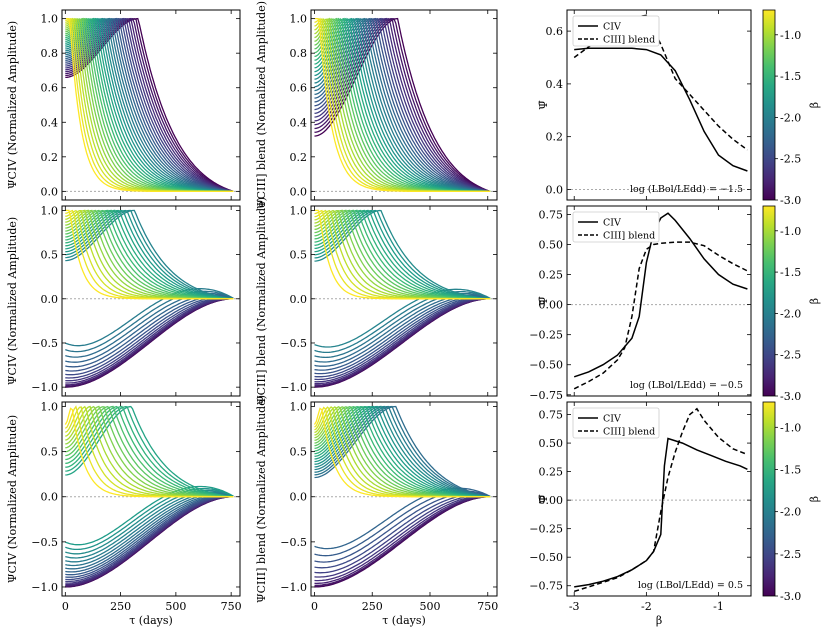  Describe the element at coordinates (293, 387) in the screenshot. I see `row2-ciii-panel-ytick-label: −1.0` at that location.